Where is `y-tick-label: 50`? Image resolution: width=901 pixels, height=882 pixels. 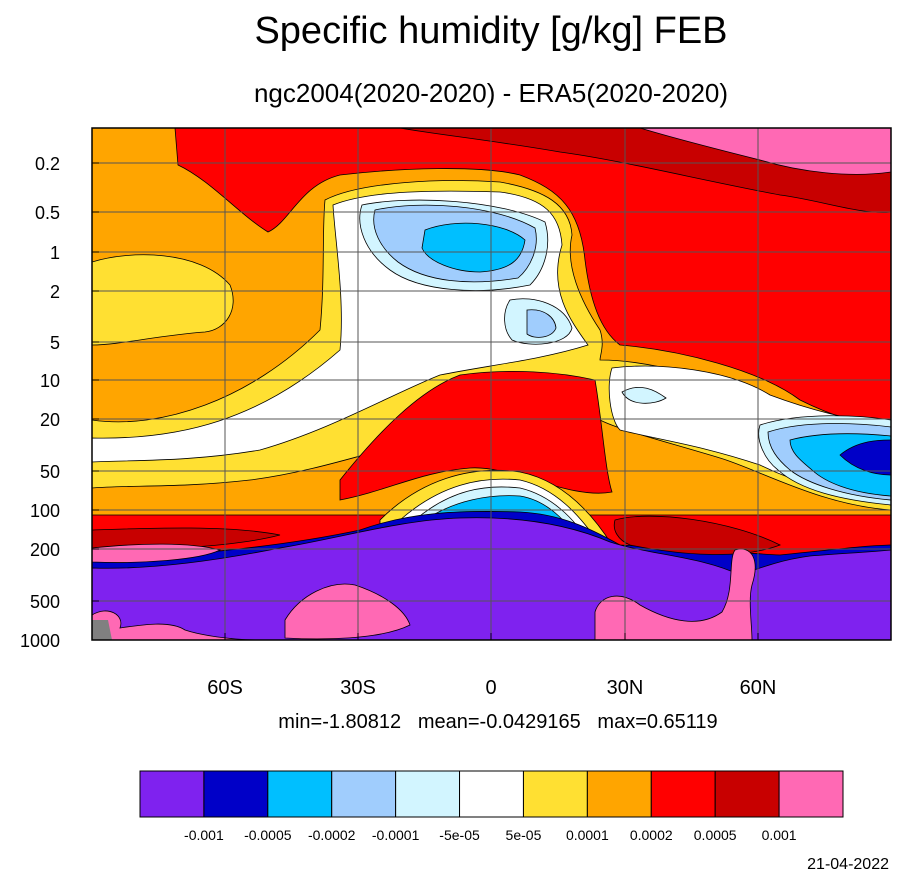 y-tick-label: 50 is located at coordinates (50, 472).